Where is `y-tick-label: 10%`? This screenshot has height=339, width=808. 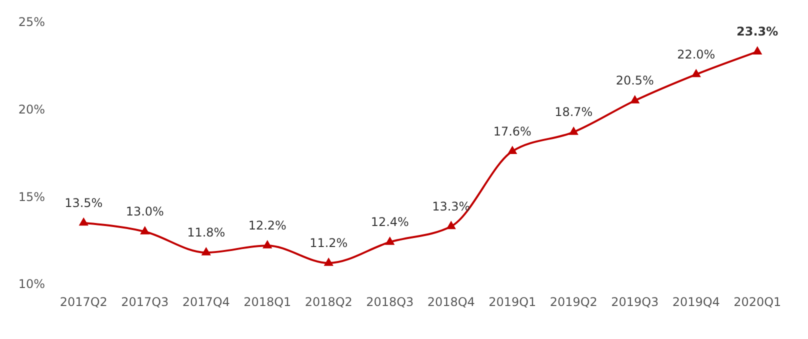 y-tick-label: 10% is located at coordinates (31, 284).